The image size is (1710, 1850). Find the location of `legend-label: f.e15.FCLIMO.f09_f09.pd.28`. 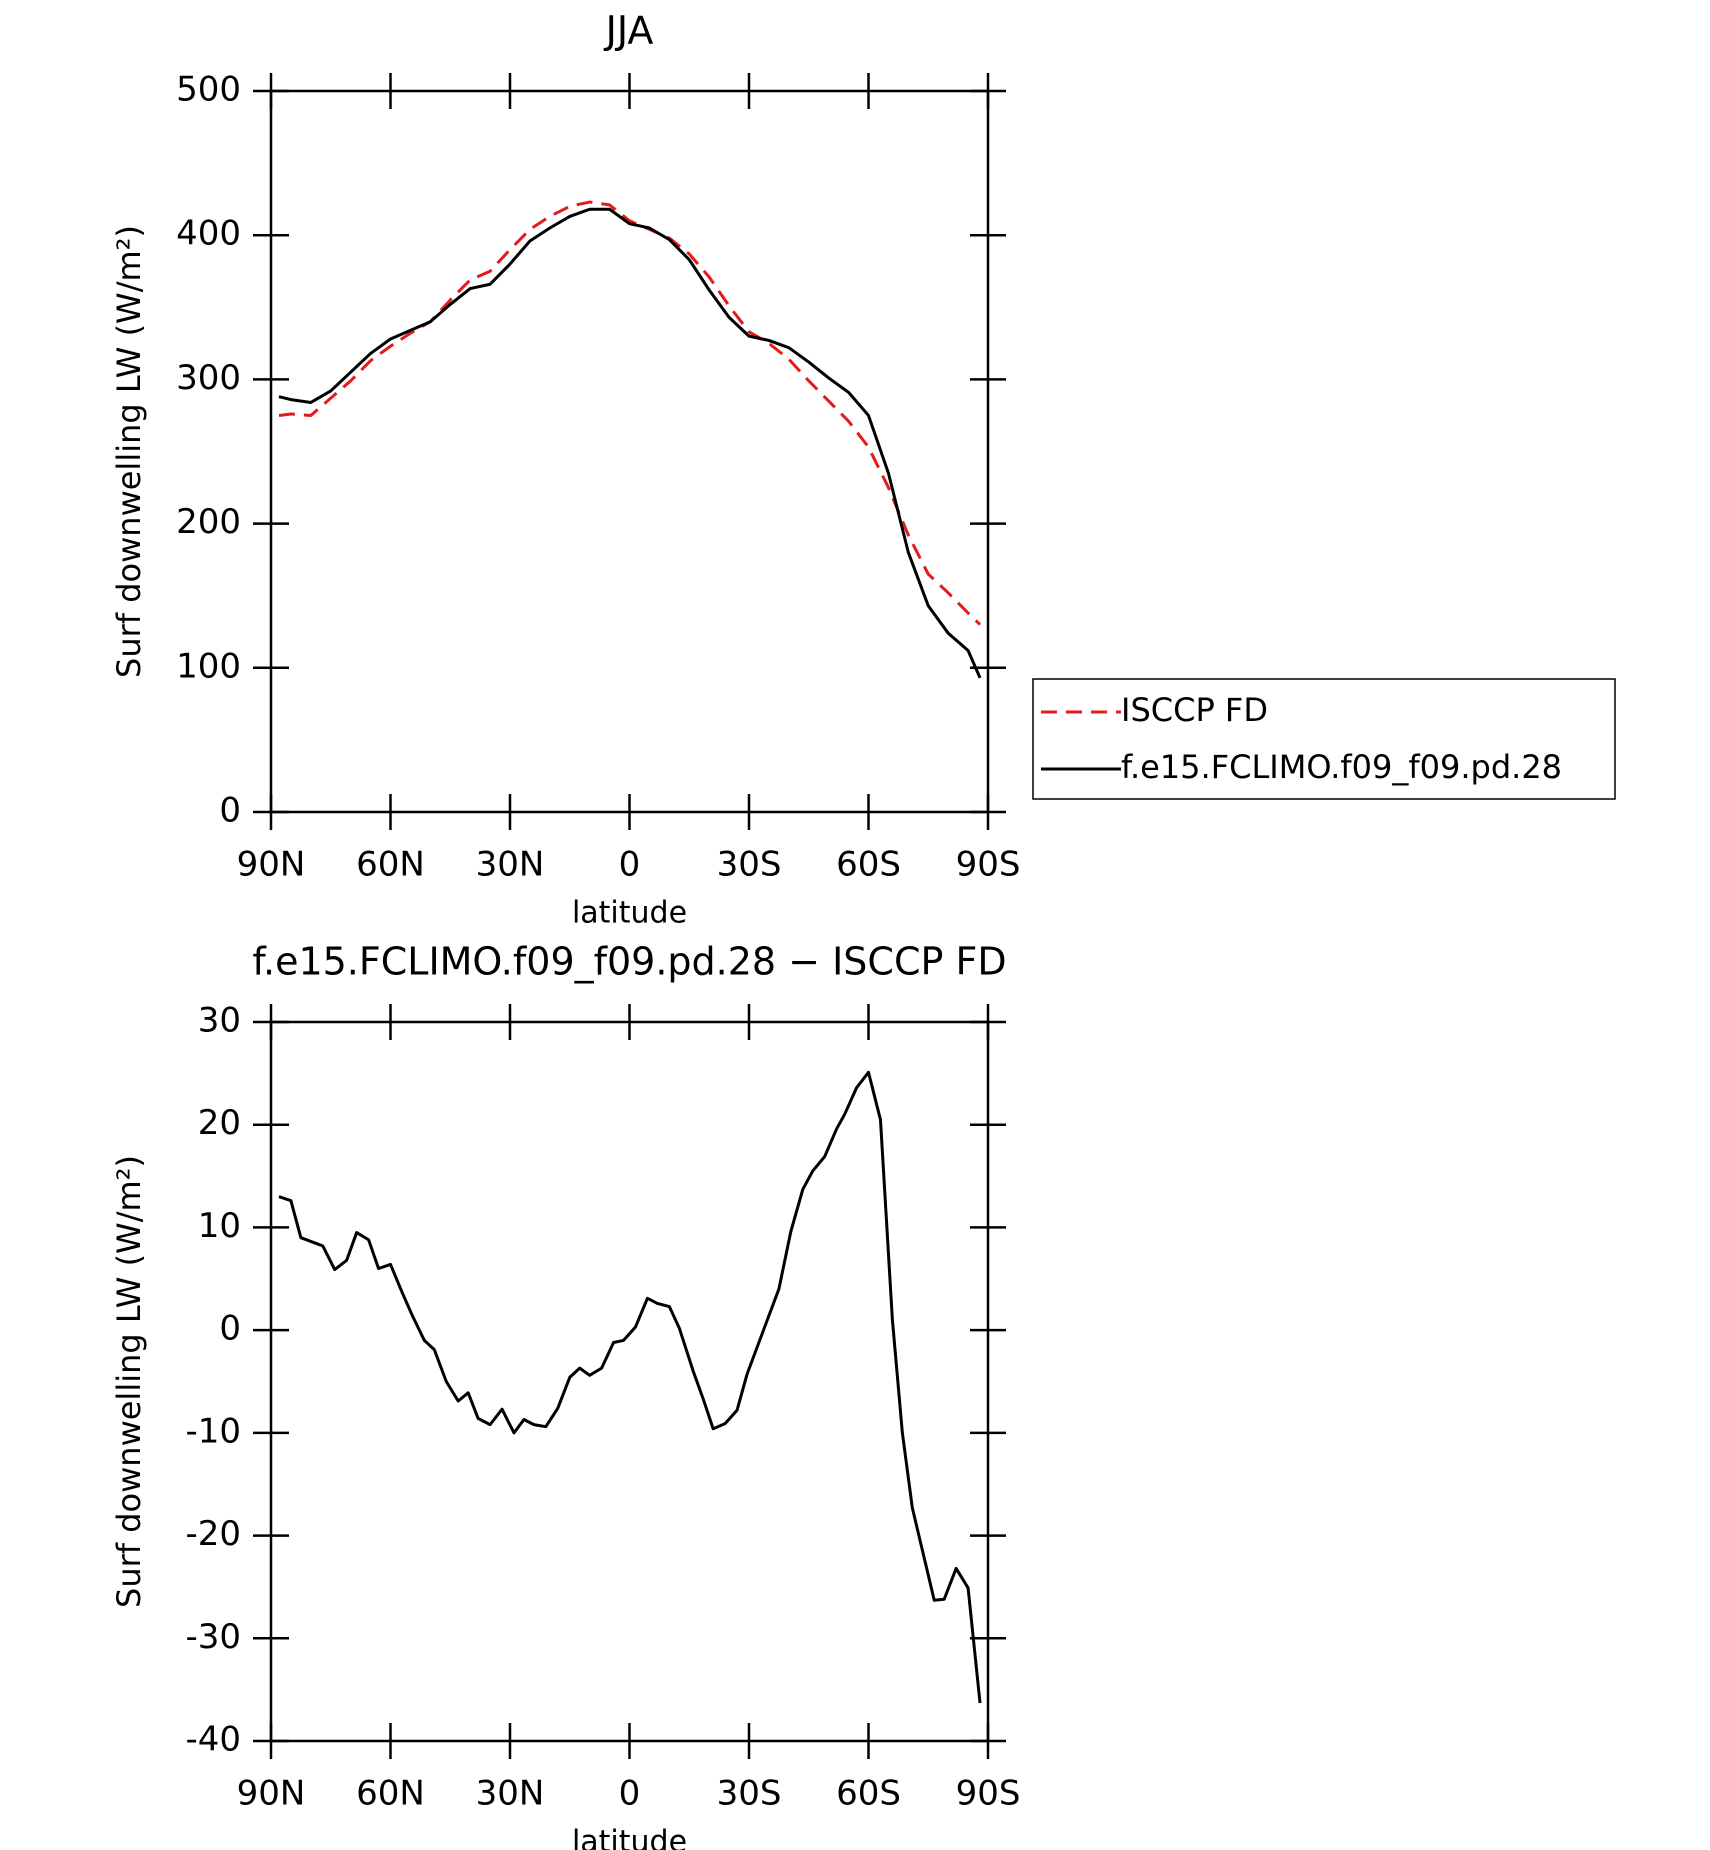

legend-label: f.e15.FCLIMO.f09_f09.pd.28 is located at coordinates (1341, 767).